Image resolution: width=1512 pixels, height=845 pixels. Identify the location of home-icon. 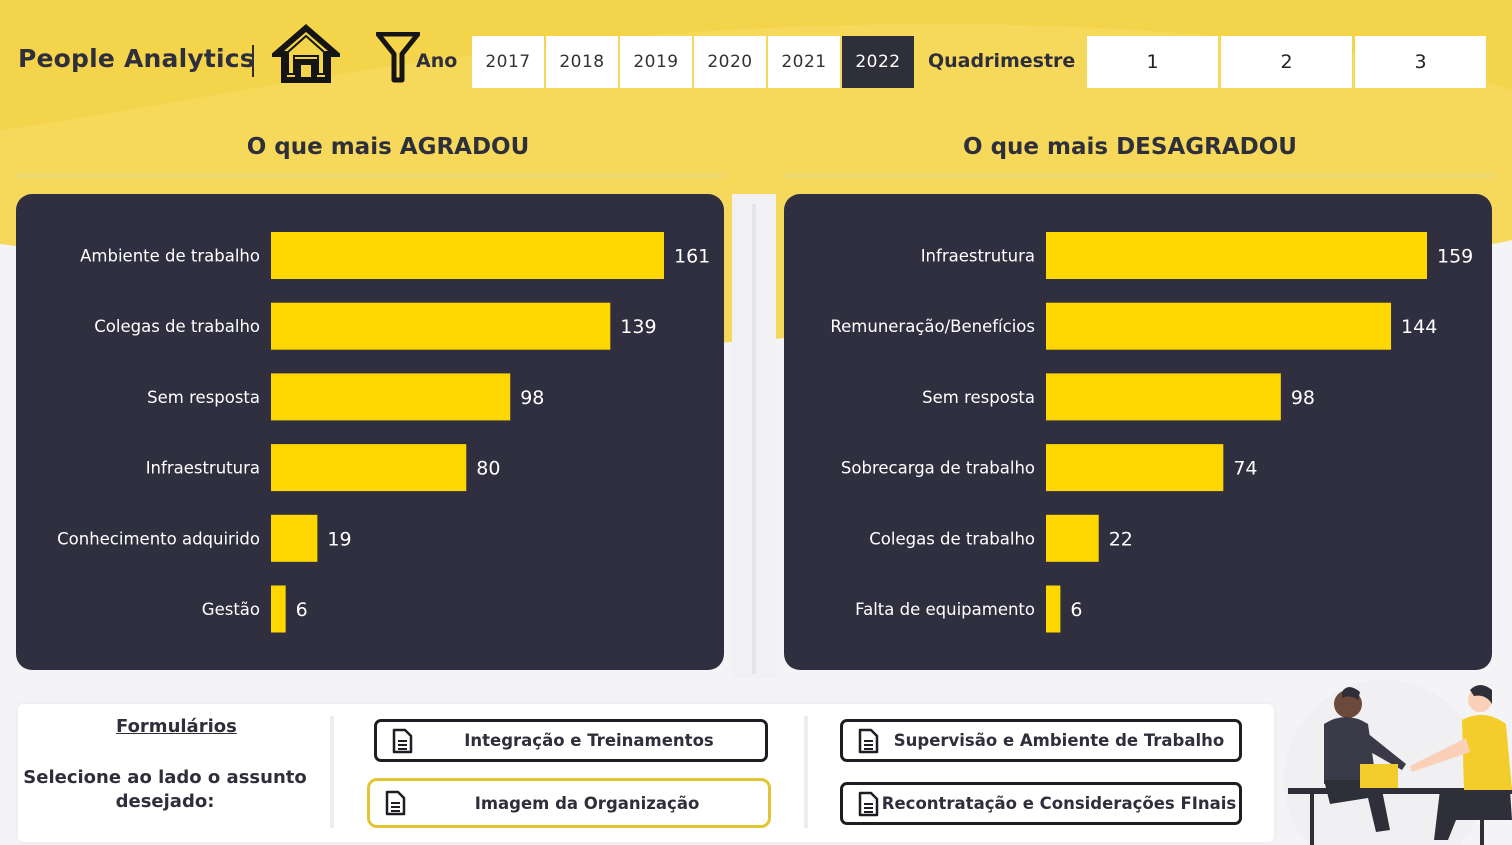
(306, 54).